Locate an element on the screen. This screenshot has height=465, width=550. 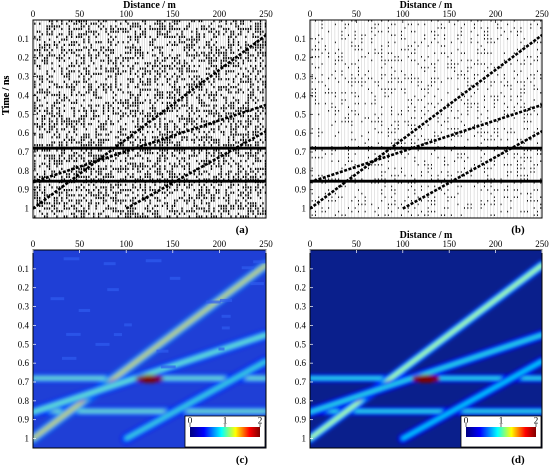
y-tick-label: 0.1 is located at coordinates (300, 269).